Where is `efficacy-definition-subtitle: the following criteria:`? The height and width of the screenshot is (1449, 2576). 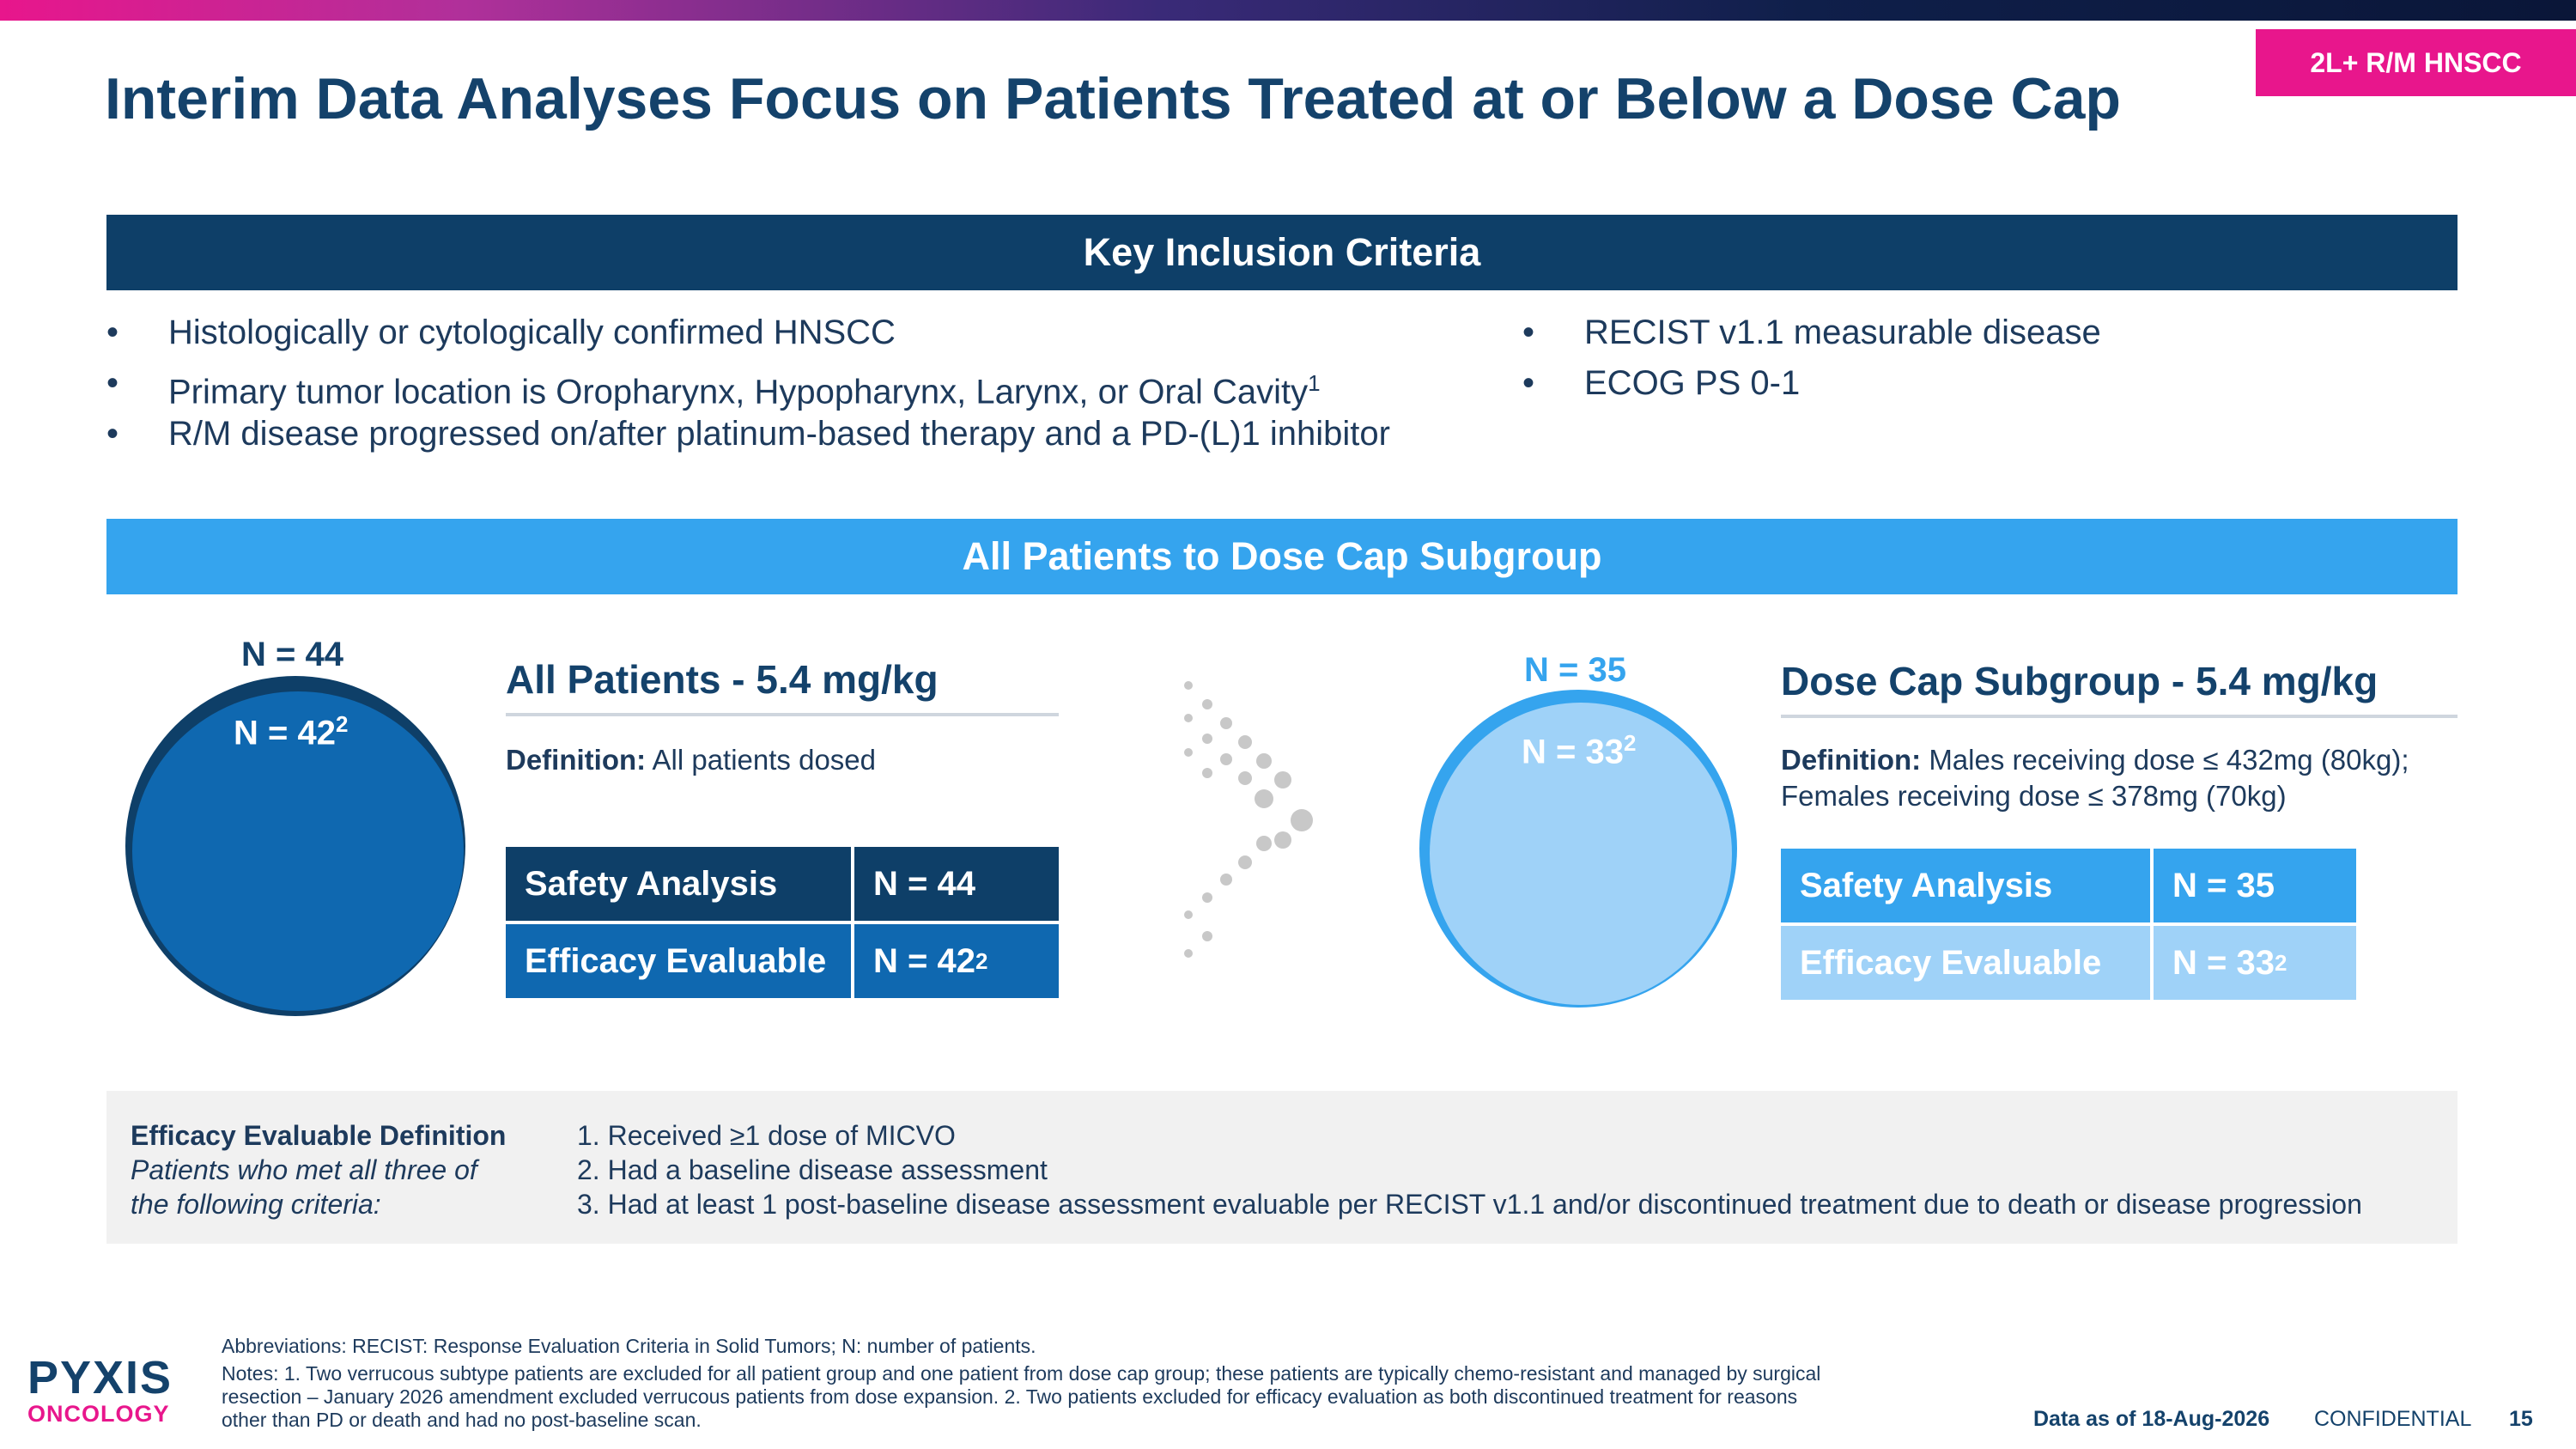
efficacy-definition-subtitle: the following criteria: is located at coordinates (256, 1204).